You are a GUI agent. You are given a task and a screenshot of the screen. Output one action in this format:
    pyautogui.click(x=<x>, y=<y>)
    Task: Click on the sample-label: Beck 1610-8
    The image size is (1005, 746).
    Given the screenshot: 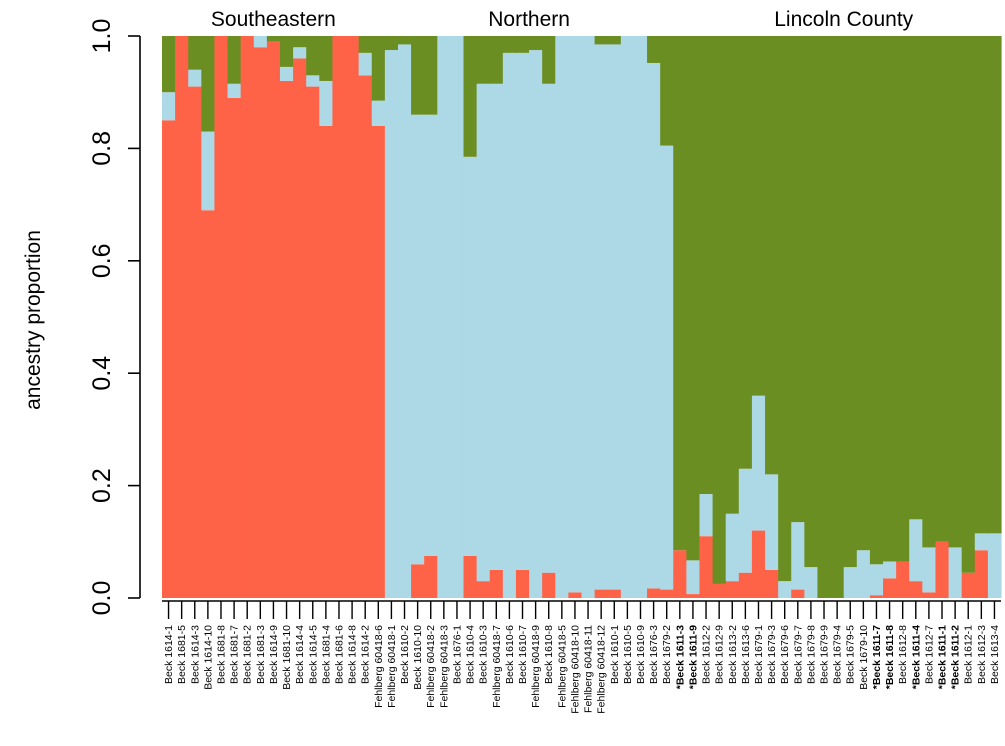 What is the action you would take?
    pyautogui.click(x=549, y=654)
    